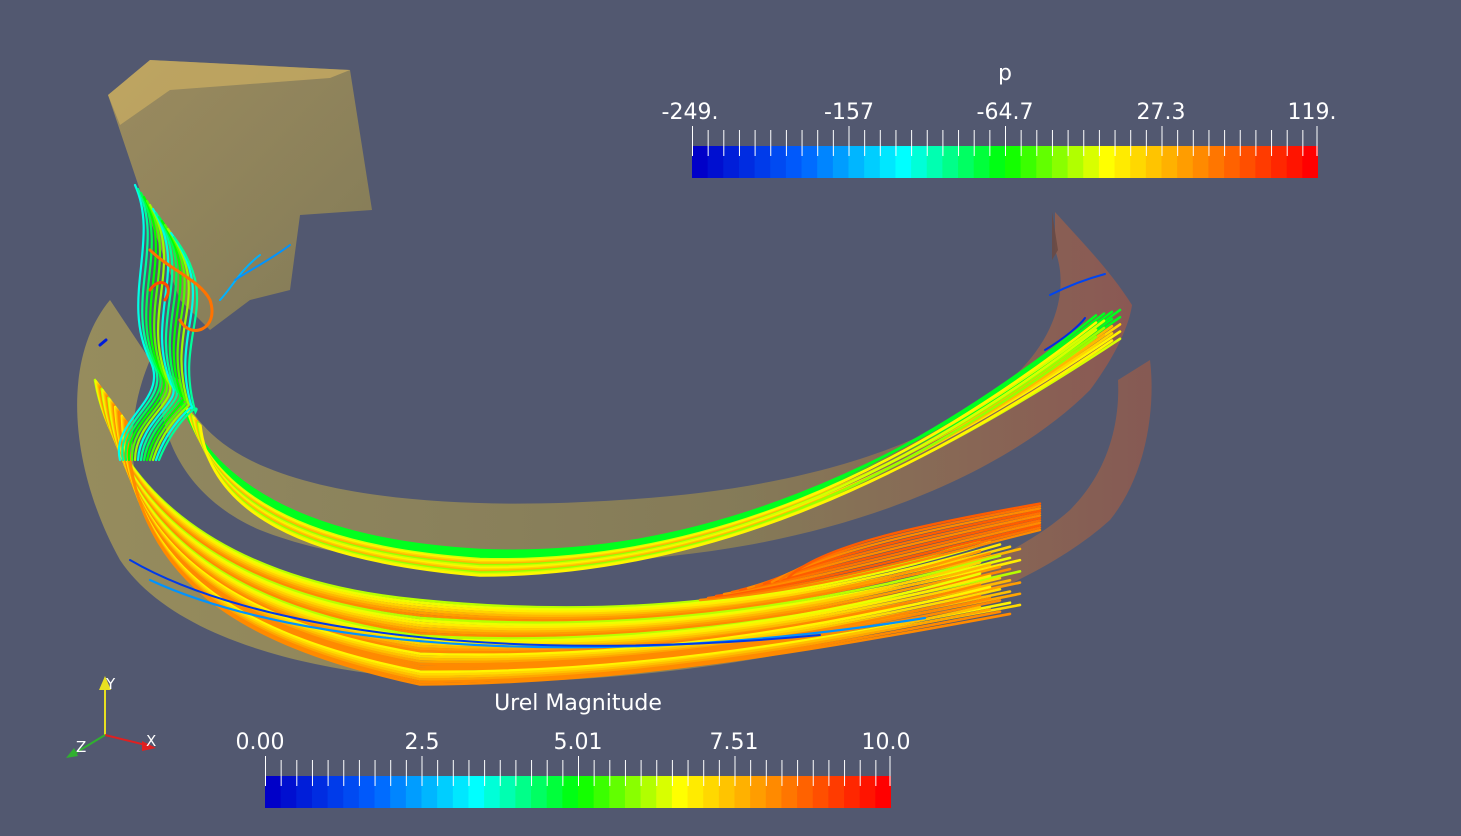  I want to click on inlet-duct, so click(240, 195).